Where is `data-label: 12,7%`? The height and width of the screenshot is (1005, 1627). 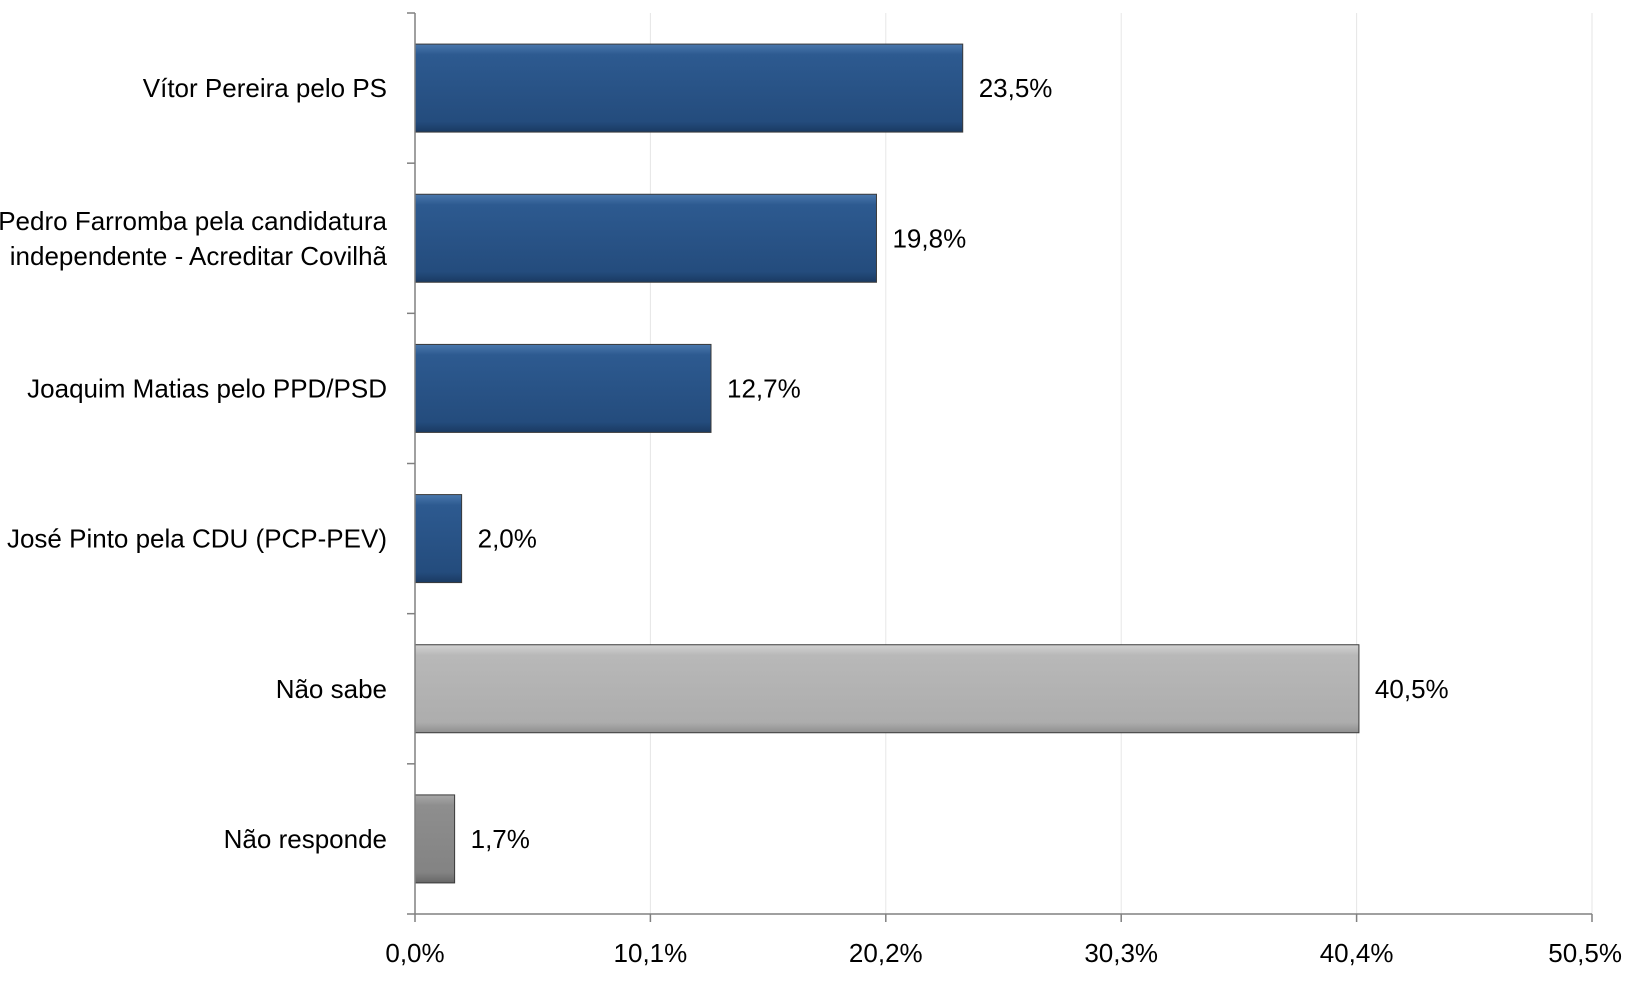
data-label: 12,7% is located at coordinates (764, 388).